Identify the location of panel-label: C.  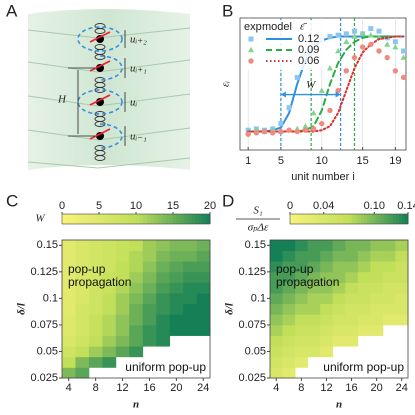
(12, 200).